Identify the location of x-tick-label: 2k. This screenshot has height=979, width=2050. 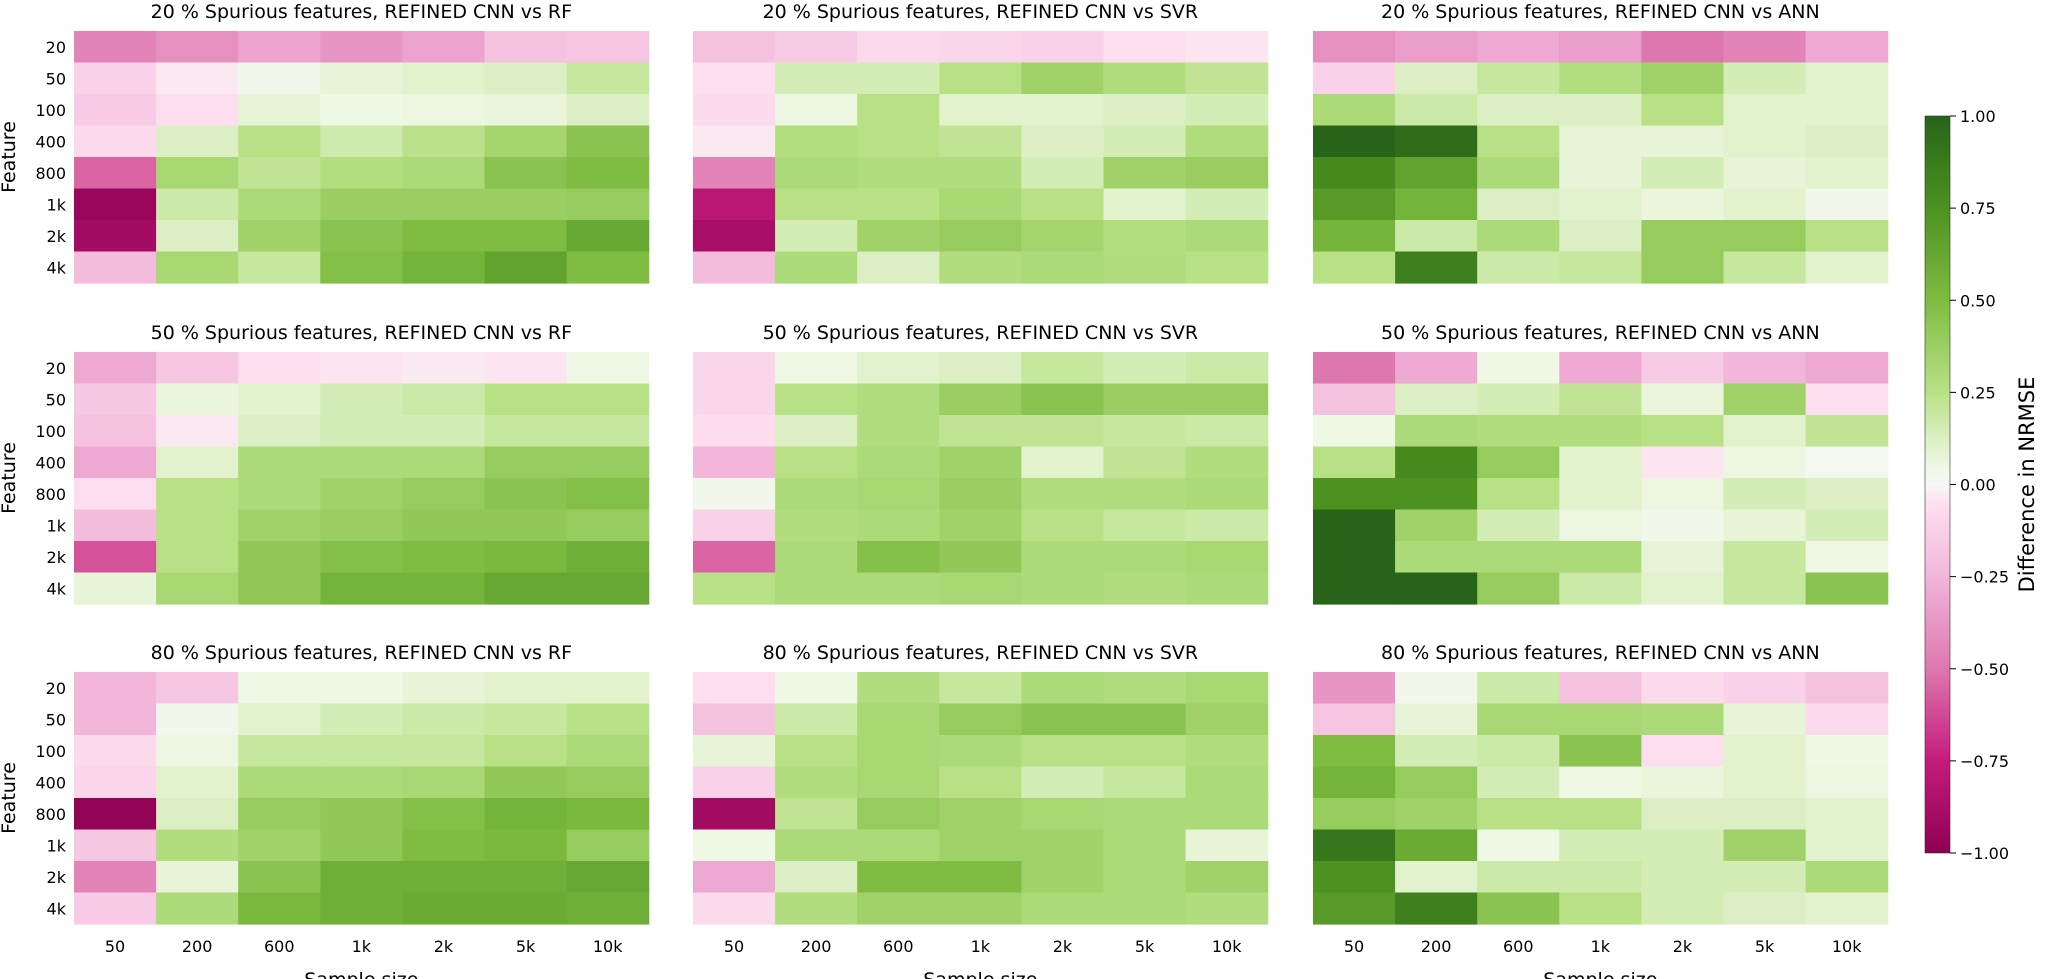
(444, 946).